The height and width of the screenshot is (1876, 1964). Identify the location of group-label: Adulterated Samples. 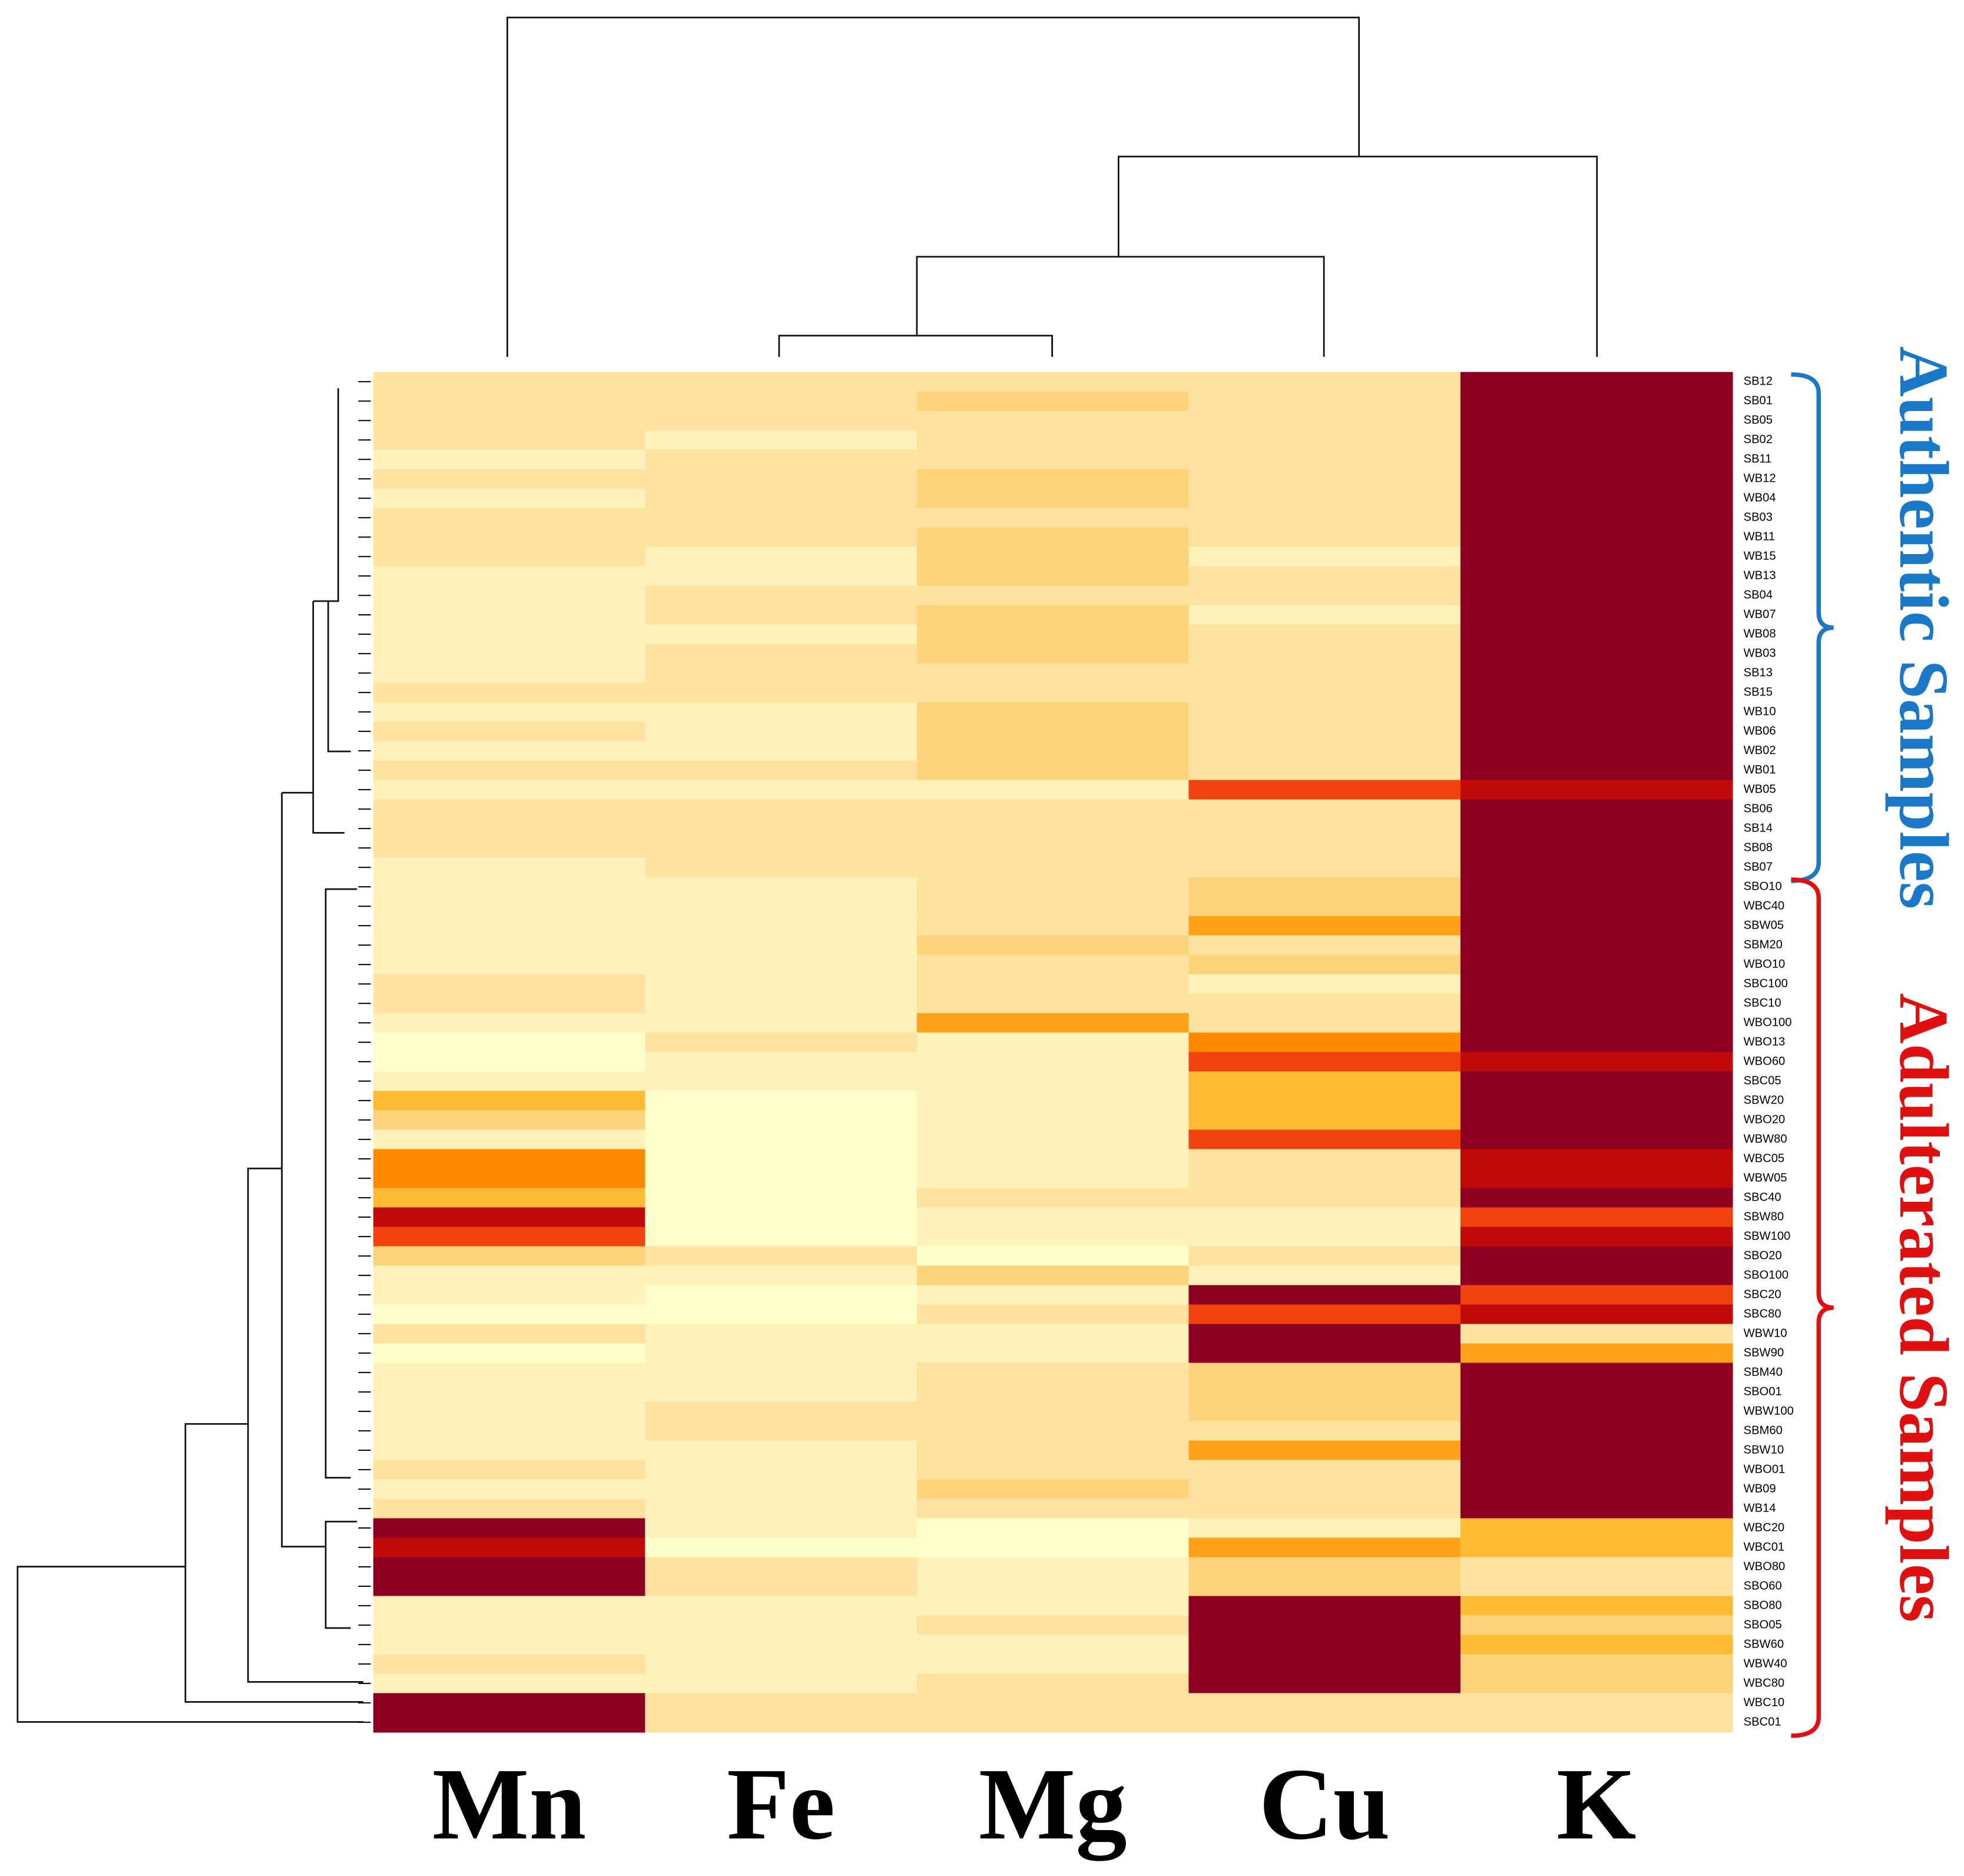
(1924, 1308).